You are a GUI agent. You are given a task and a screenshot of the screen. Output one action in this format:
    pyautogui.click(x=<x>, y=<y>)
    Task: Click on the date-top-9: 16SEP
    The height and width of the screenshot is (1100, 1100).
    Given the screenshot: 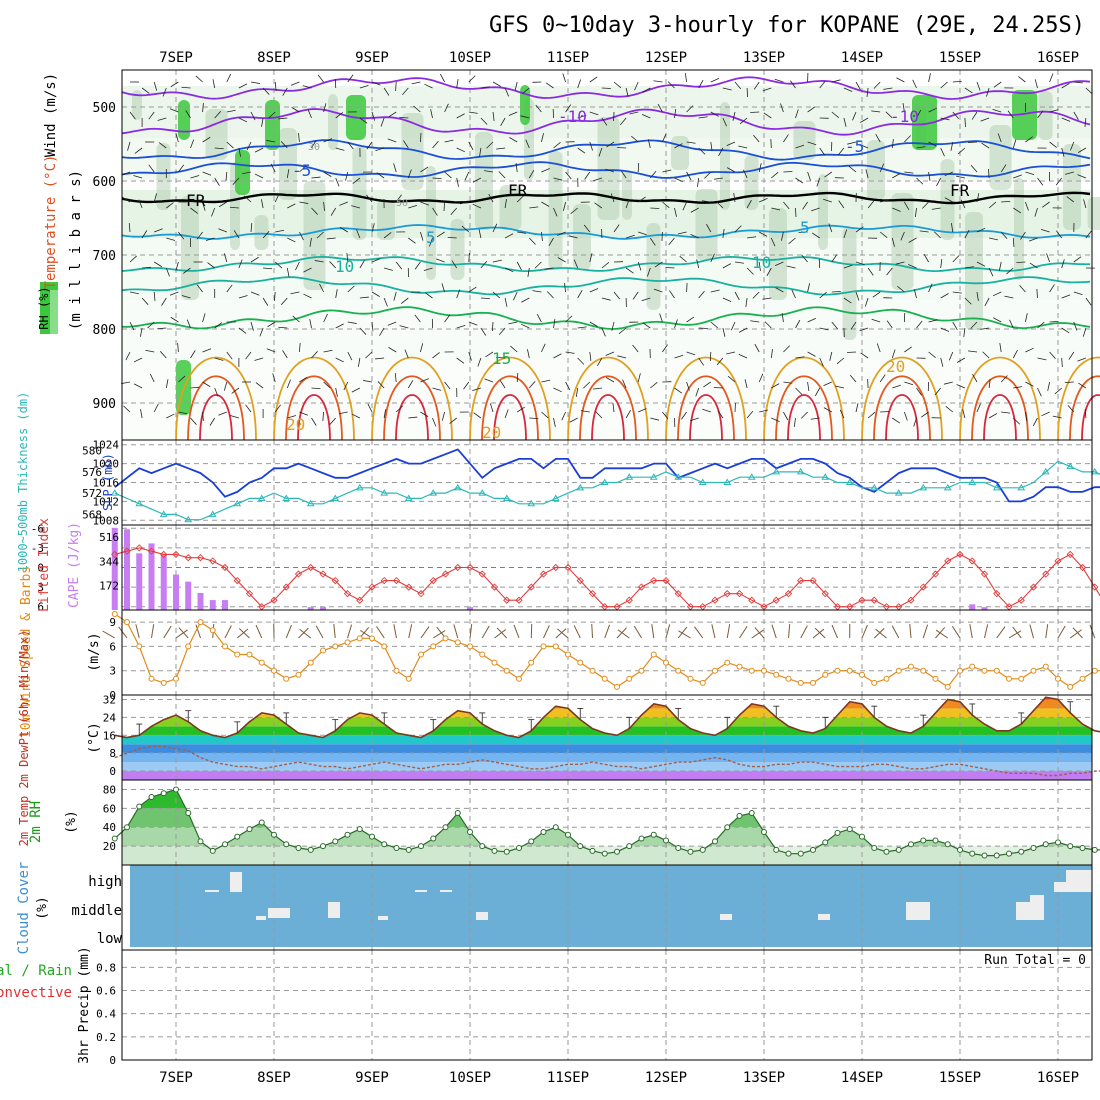 What is the action you would take?
    pyautogui.click(x=1058, y=58)
    